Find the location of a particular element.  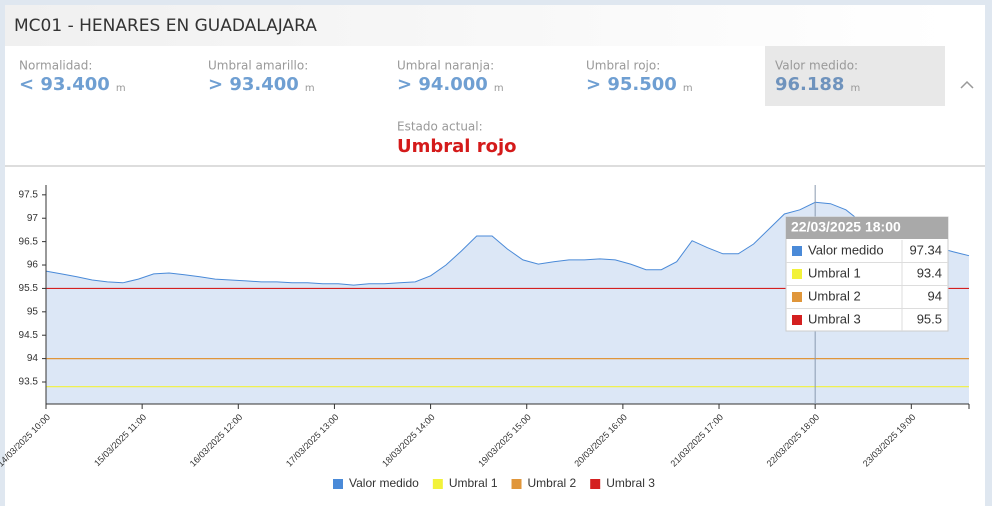

y-tick-label: 96.5 is located at coordinates (29, 241).